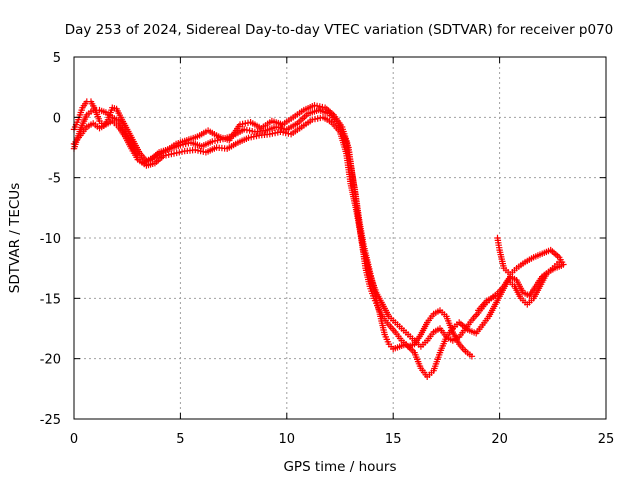 The image size is (640, 480). I want to click on y-axis-label: SDTVAR / TECUs, so click(15, 238).